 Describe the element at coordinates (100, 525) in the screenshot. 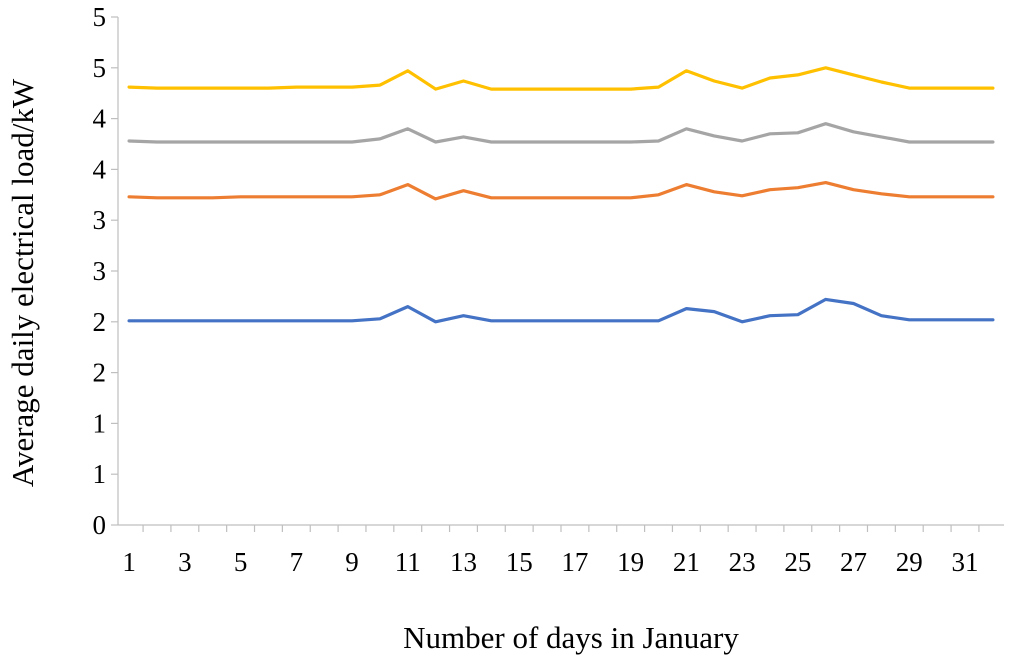

I see `y-tick-label: 0` at that location.